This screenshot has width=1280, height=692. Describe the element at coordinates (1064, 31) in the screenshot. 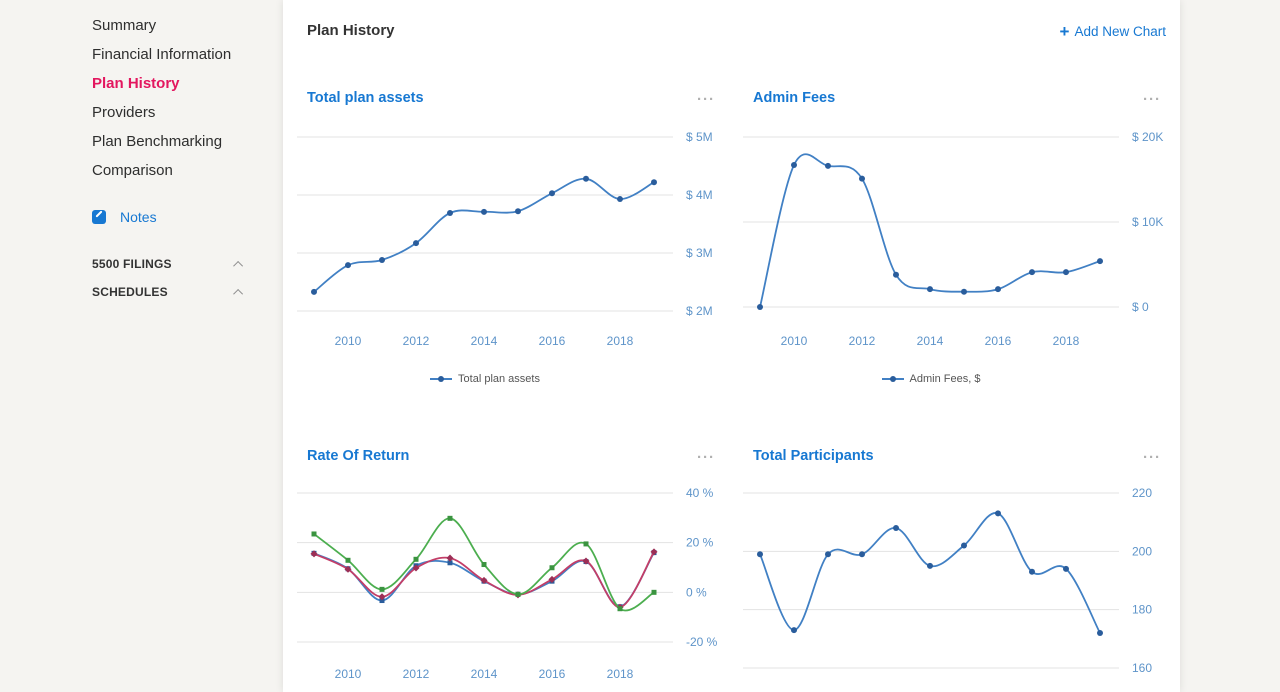

I see `plus-icon: +` at that location.